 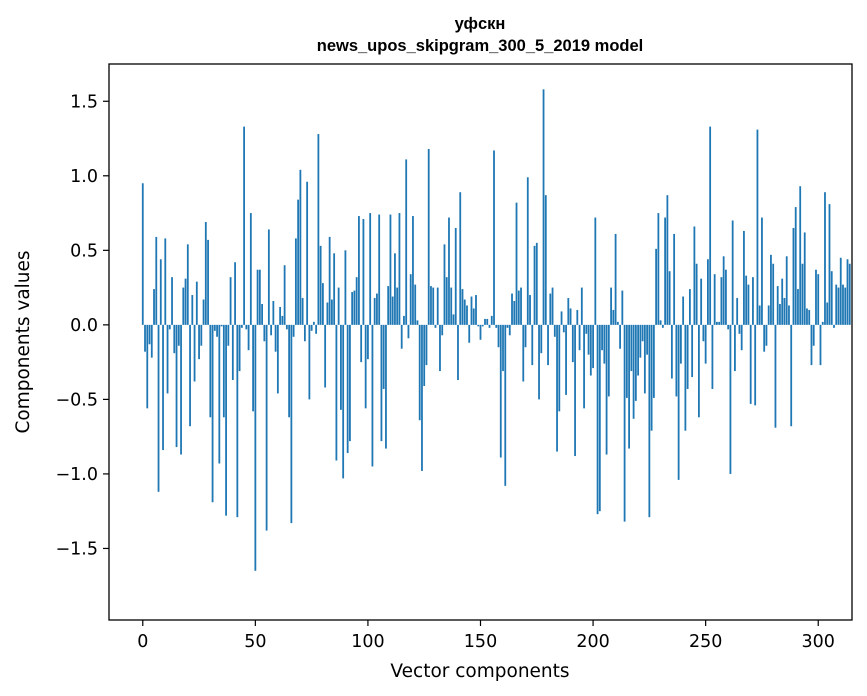 What do you see at coordinates (705, 642) in the screenshot?
I see `x-tick-label: 250` at bounding box center [705, 642].